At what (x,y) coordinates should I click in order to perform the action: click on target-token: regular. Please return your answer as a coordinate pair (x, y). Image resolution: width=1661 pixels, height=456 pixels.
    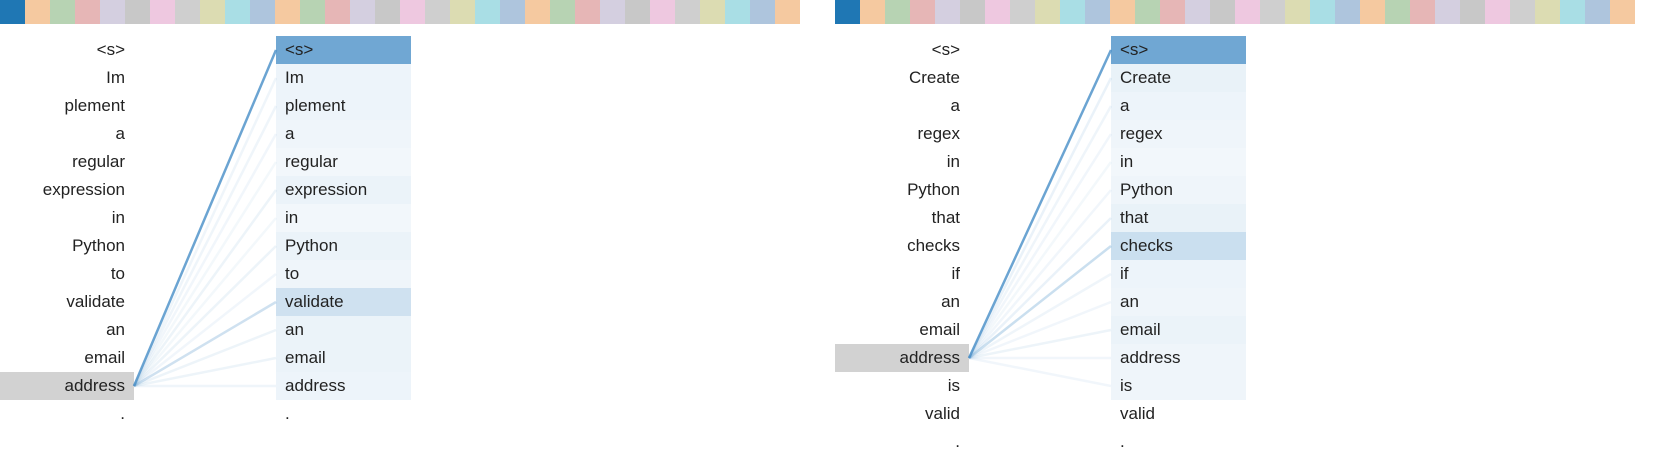
    Looking at the image, I should click on (343, 162).